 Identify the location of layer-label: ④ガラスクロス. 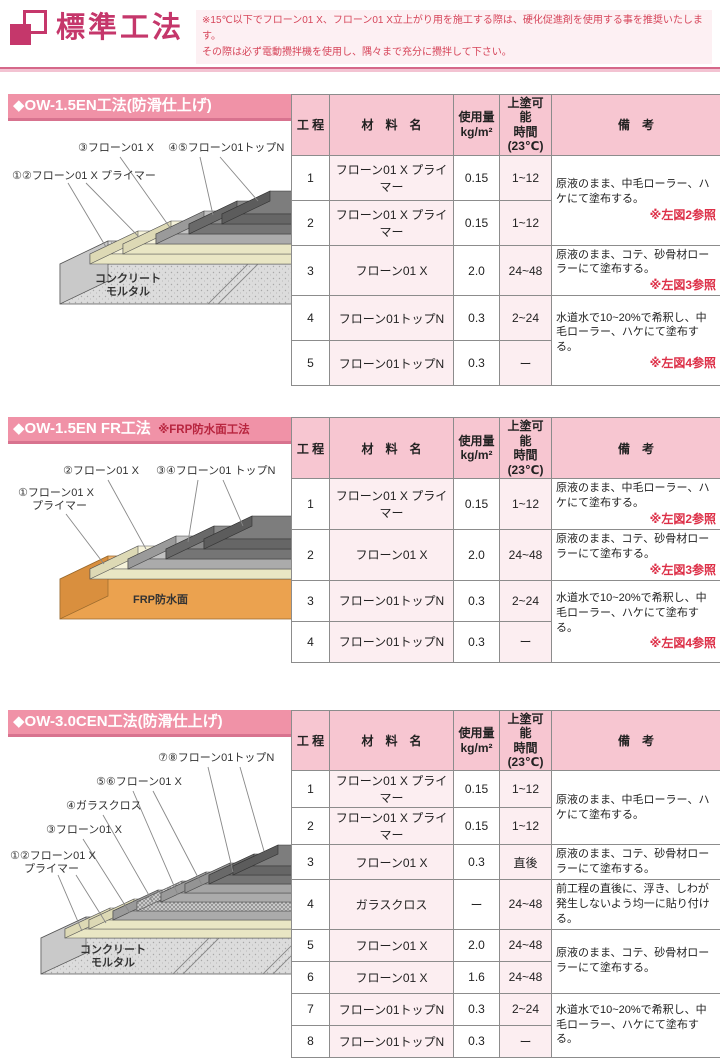
(104, 805).